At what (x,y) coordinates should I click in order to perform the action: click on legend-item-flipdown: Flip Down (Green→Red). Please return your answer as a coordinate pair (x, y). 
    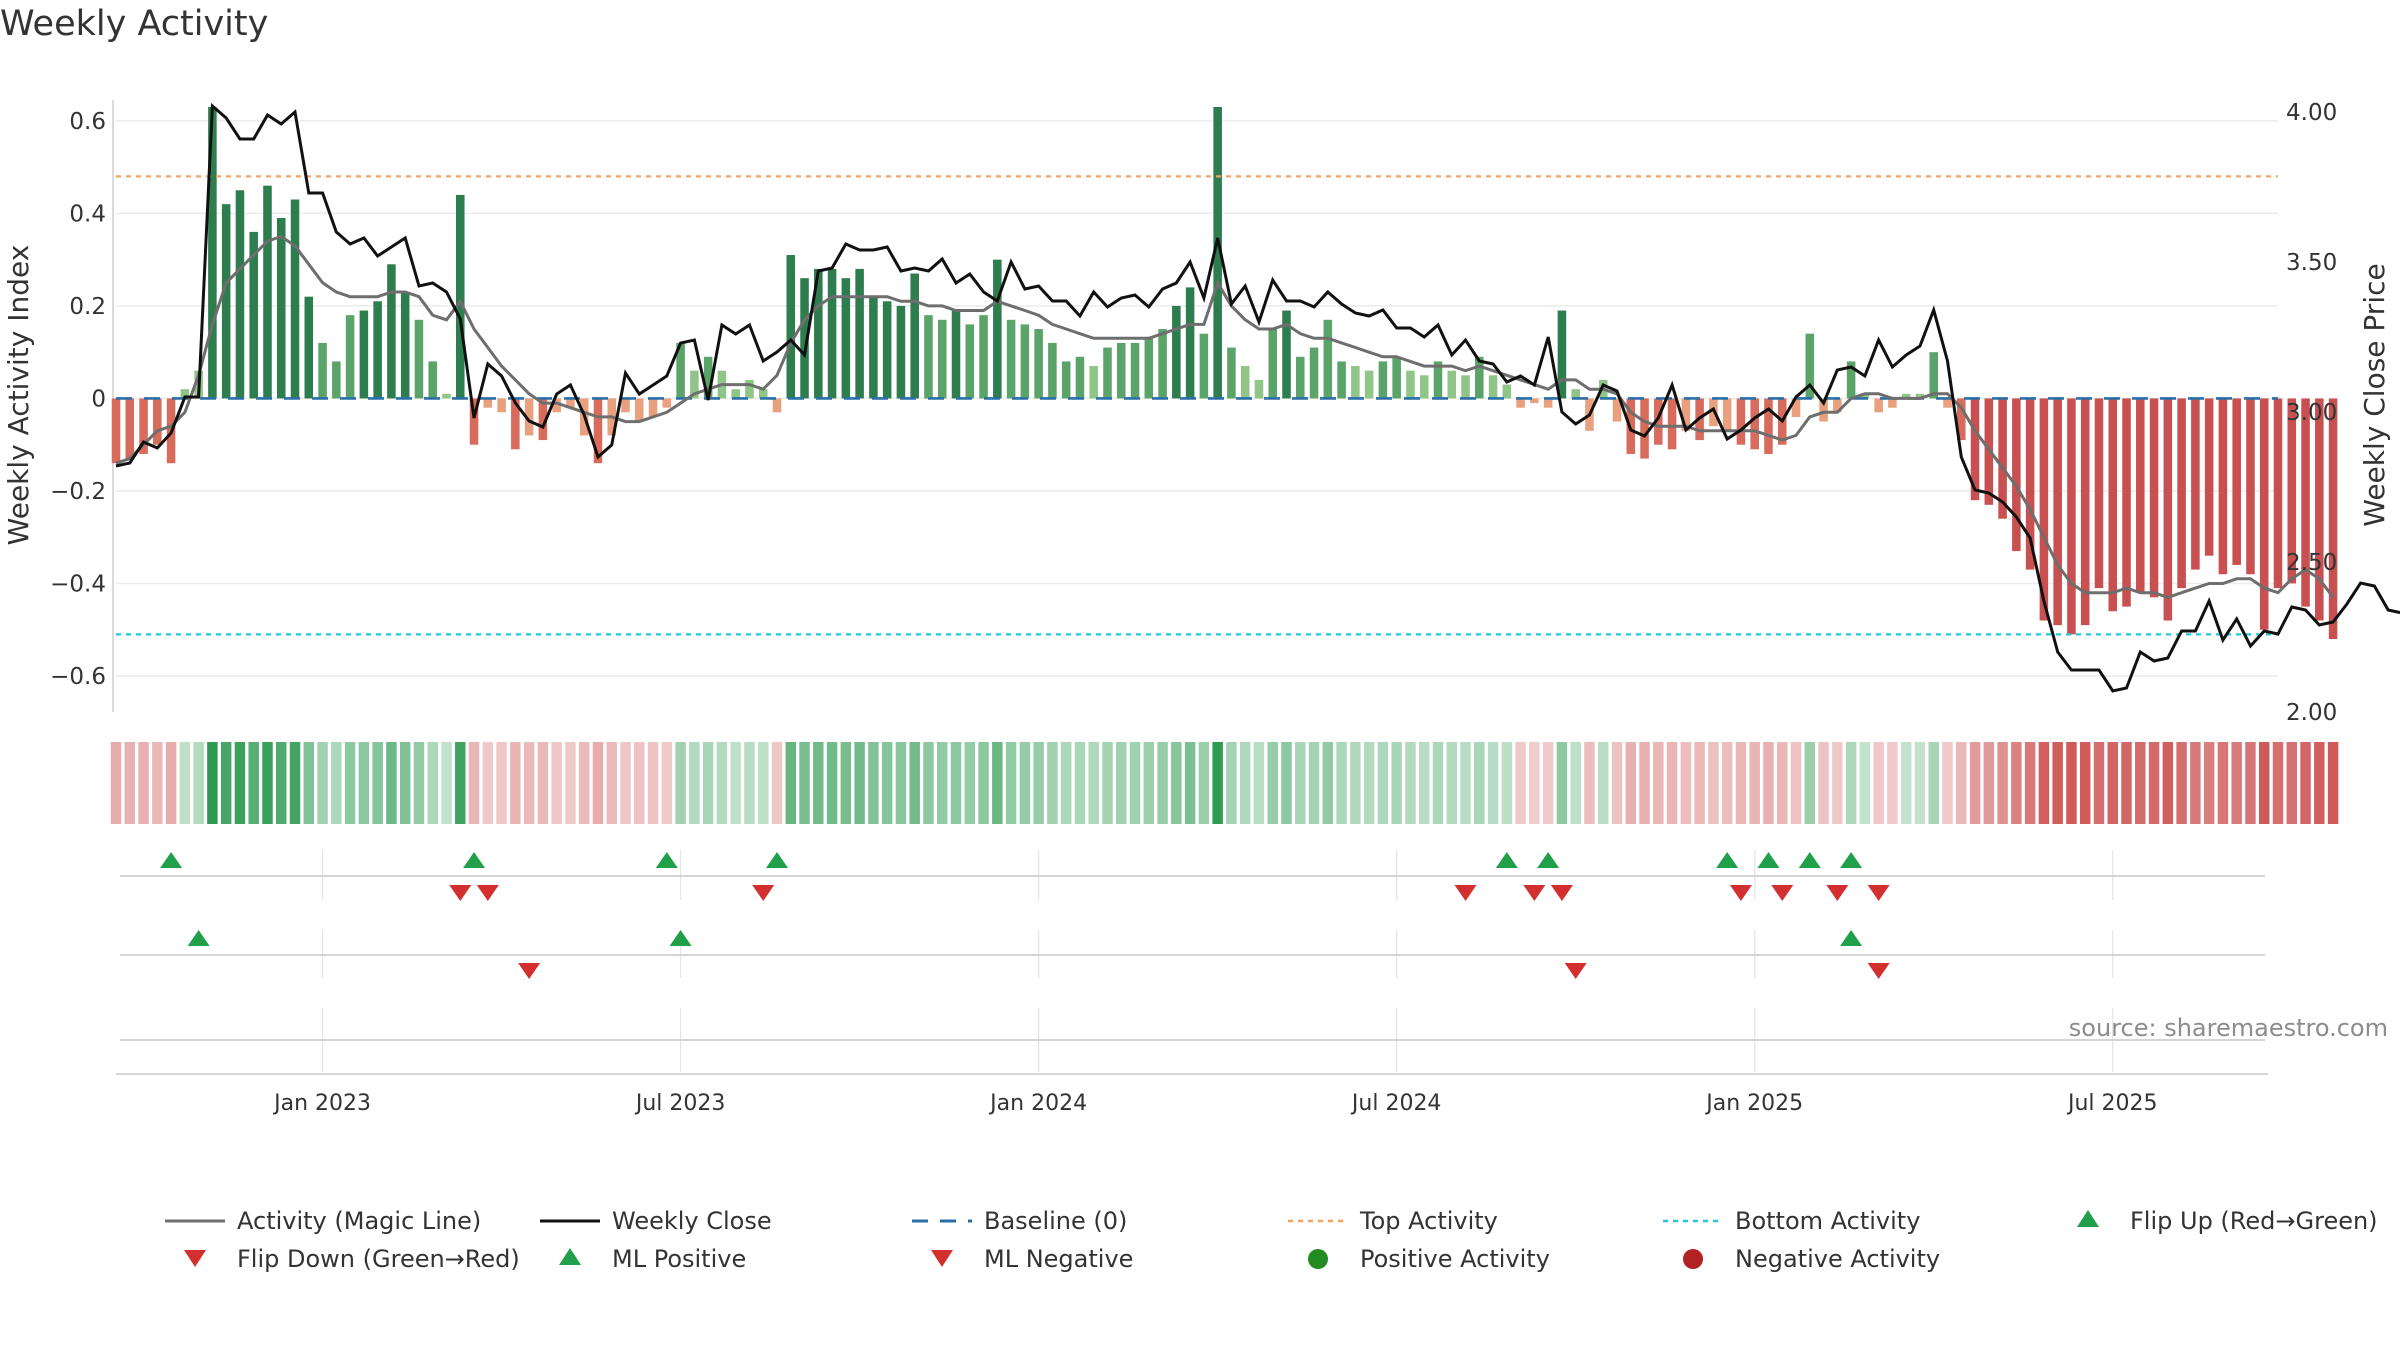
    Looking at the image, I should click on (352, 1259).